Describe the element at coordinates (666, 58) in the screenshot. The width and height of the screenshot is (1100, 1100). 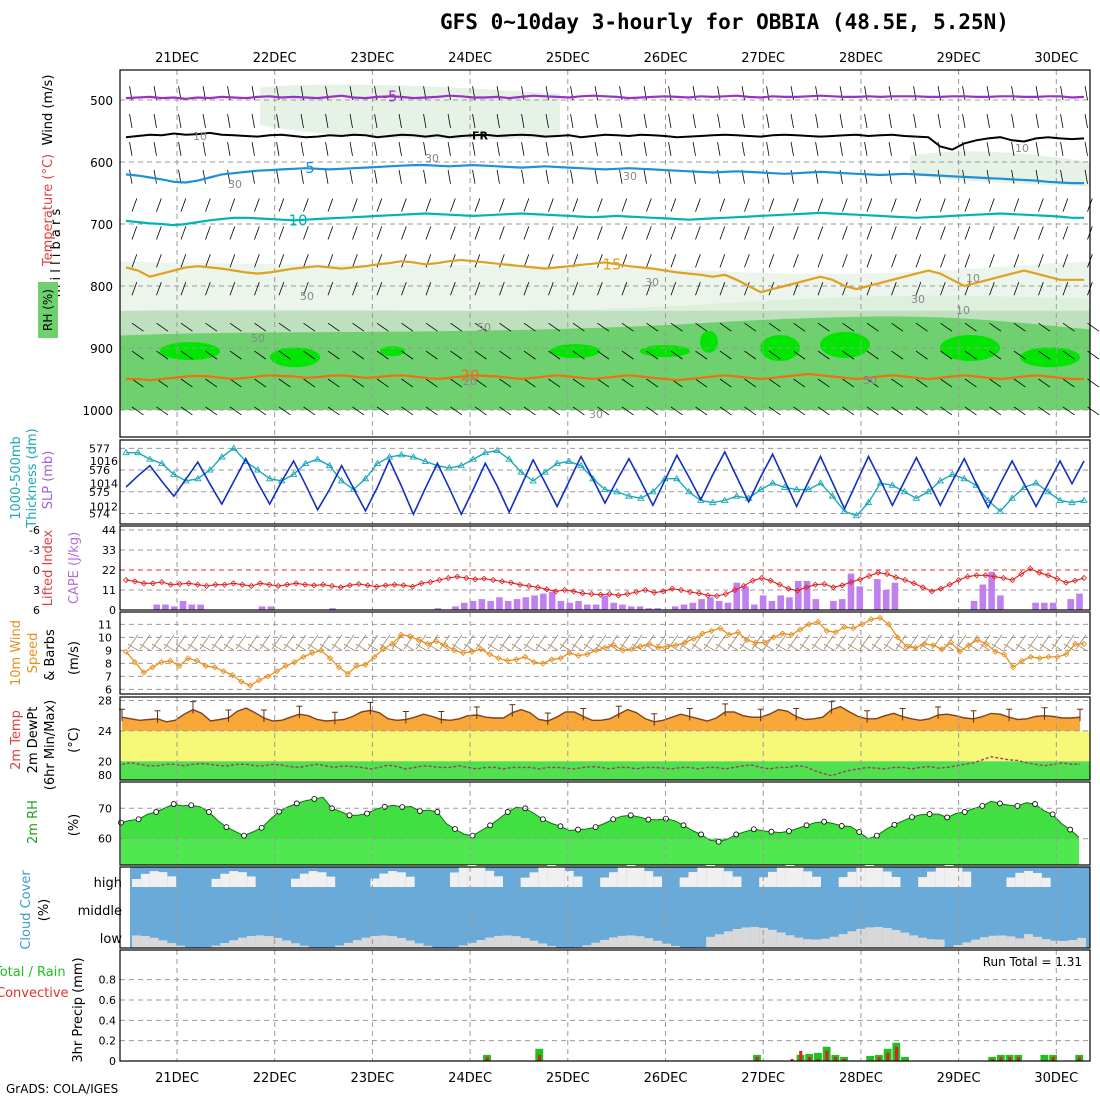
I see `date-label-top: 26DEC` at that location.